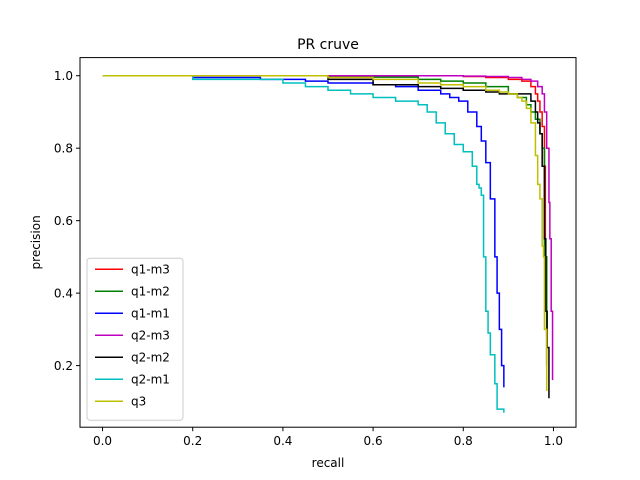 Image resolution: width=640 pixels, height=480 pixels. I want to click on y-axis-title: precision, so click(36, 242).